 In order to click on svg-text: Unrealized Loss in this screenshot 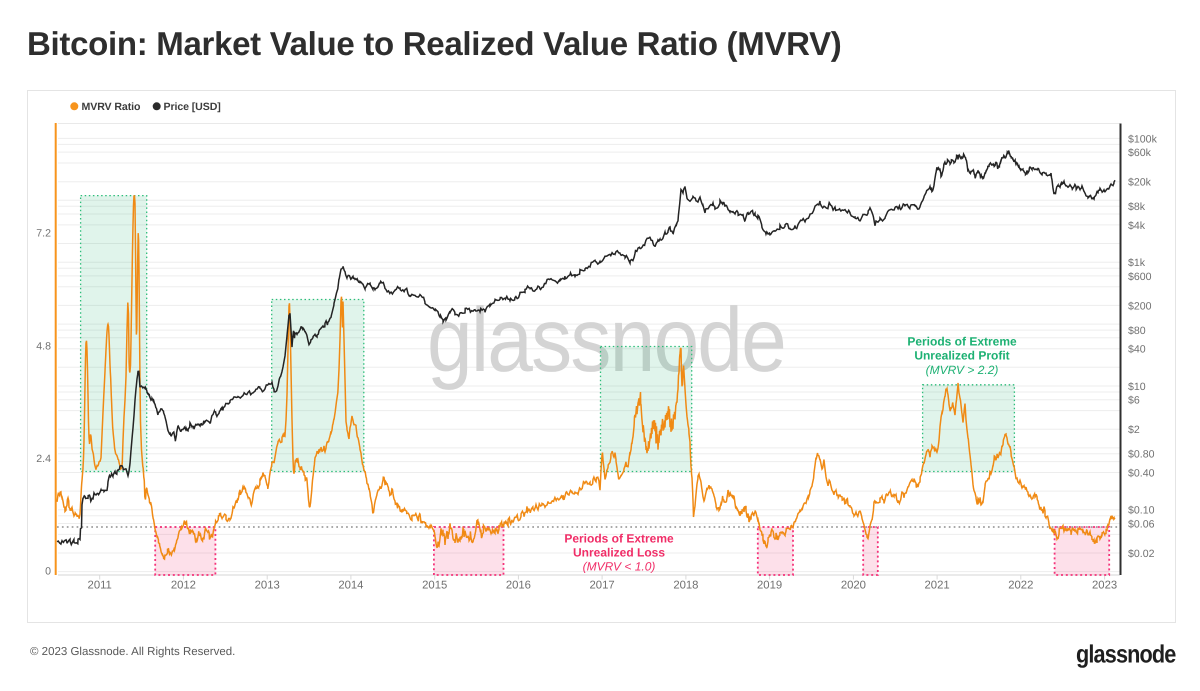, I will do `click(619, 553)`.